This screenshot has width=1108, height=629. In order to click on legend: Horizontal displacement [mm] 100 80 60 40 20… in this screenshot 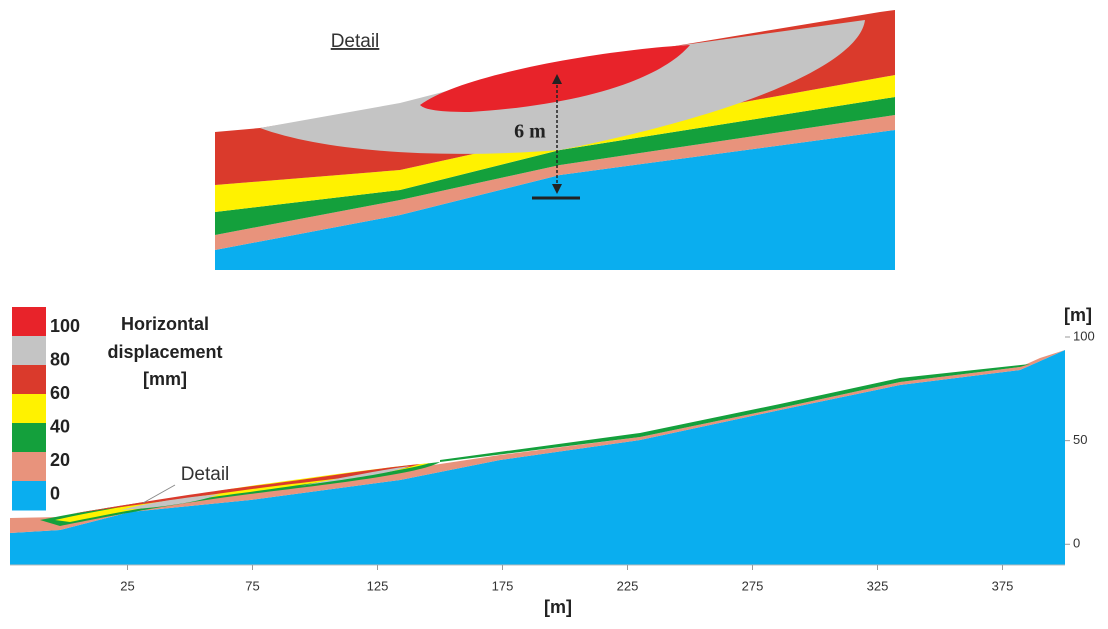, I will do `click(117, 409)`.